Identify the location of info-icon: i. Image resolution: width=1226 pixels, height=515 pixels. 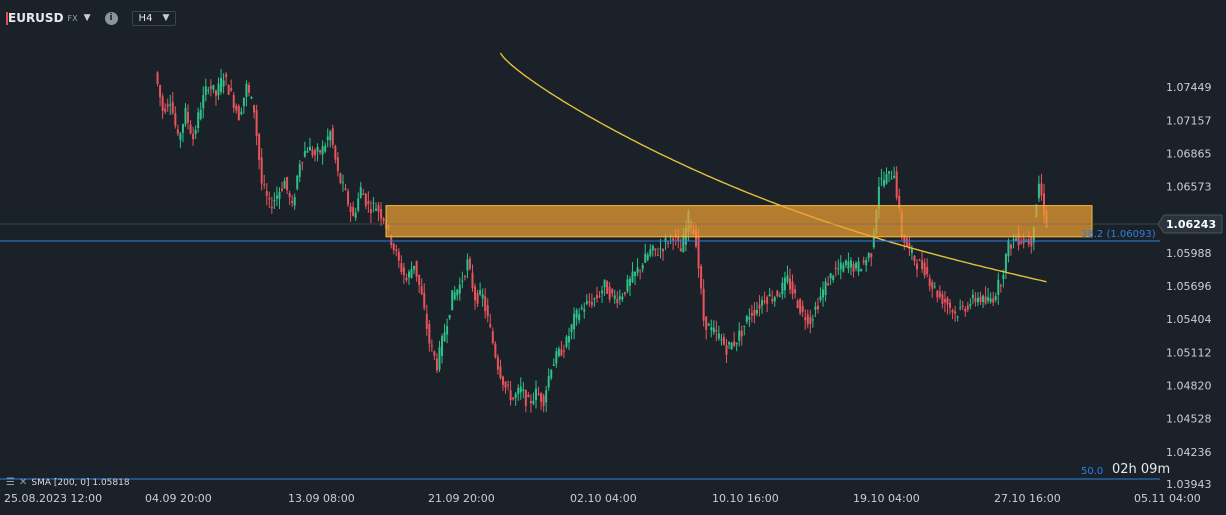
(111, 18).